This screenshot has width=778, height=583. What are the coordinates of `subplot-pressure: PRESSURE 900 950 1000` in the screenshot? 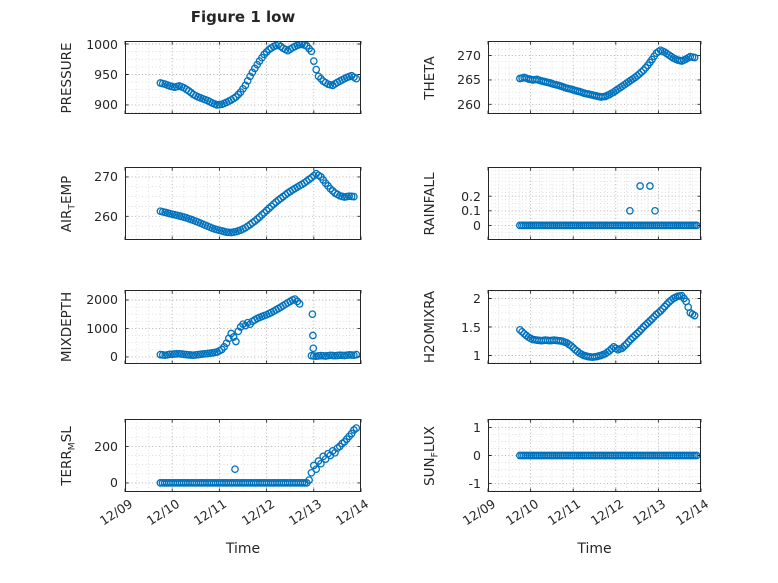 It's located at (210, 75).